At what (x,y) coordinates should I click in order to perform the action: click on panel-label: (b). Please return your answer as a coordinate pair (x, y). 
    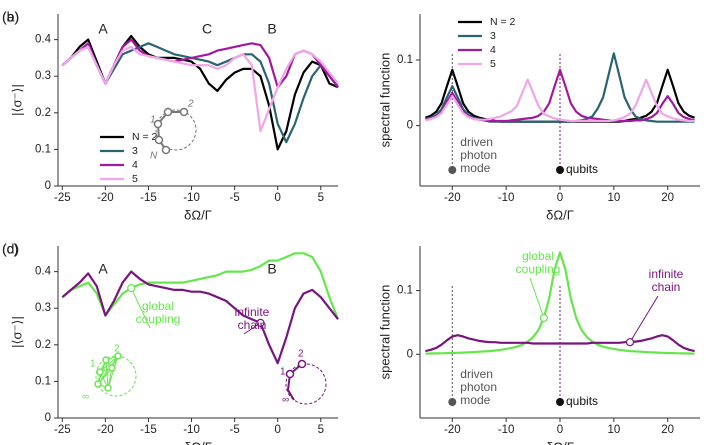
    Looking at the image, I should click on (10, 17).